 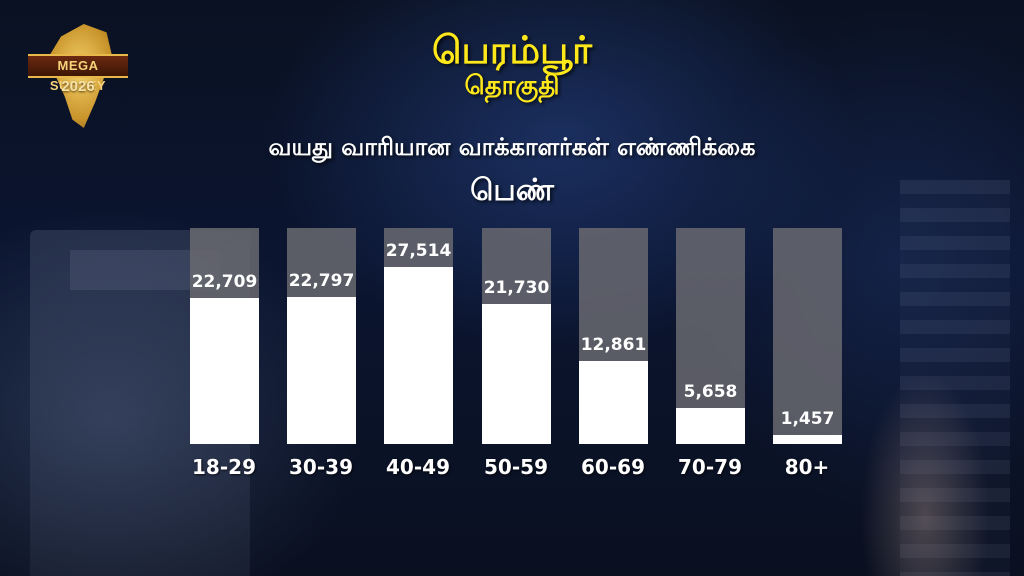 I want to click on bar-60-69: 12,861, so click(x=613, y=336).